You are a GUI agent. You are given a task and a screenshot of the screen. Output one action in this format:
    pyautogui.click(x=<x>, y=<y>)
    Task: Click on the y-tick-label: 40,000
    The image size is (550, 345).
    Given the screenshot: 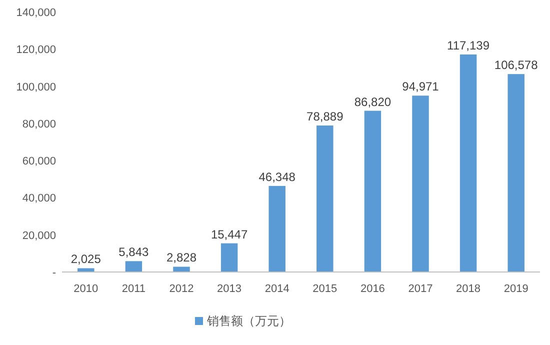 What is the action you would take?
    pyautogui.click(x=39, y=198)
    